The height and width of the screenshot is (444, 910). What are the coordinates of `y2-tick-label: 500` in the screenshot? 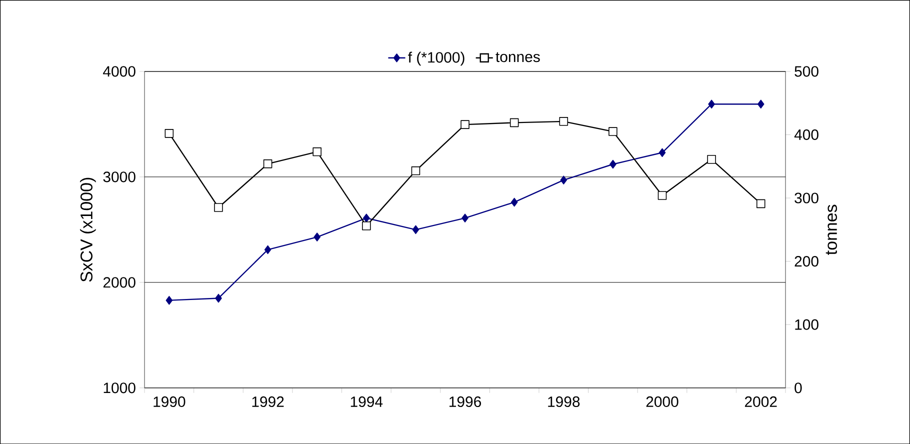 It's located at (806, 71).